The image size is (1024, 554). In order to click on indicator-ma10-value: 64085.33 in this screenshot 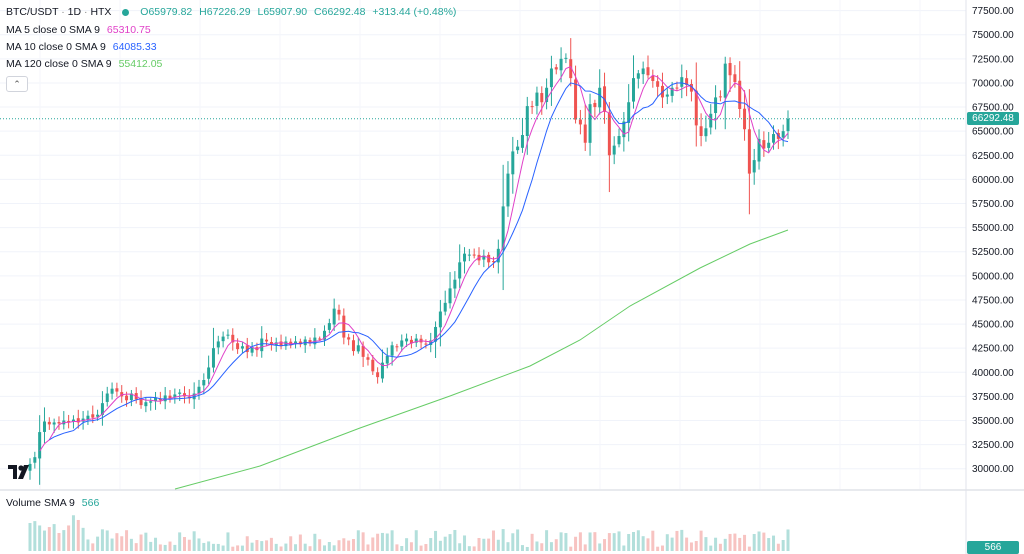, I will do `click(134, 47)`.